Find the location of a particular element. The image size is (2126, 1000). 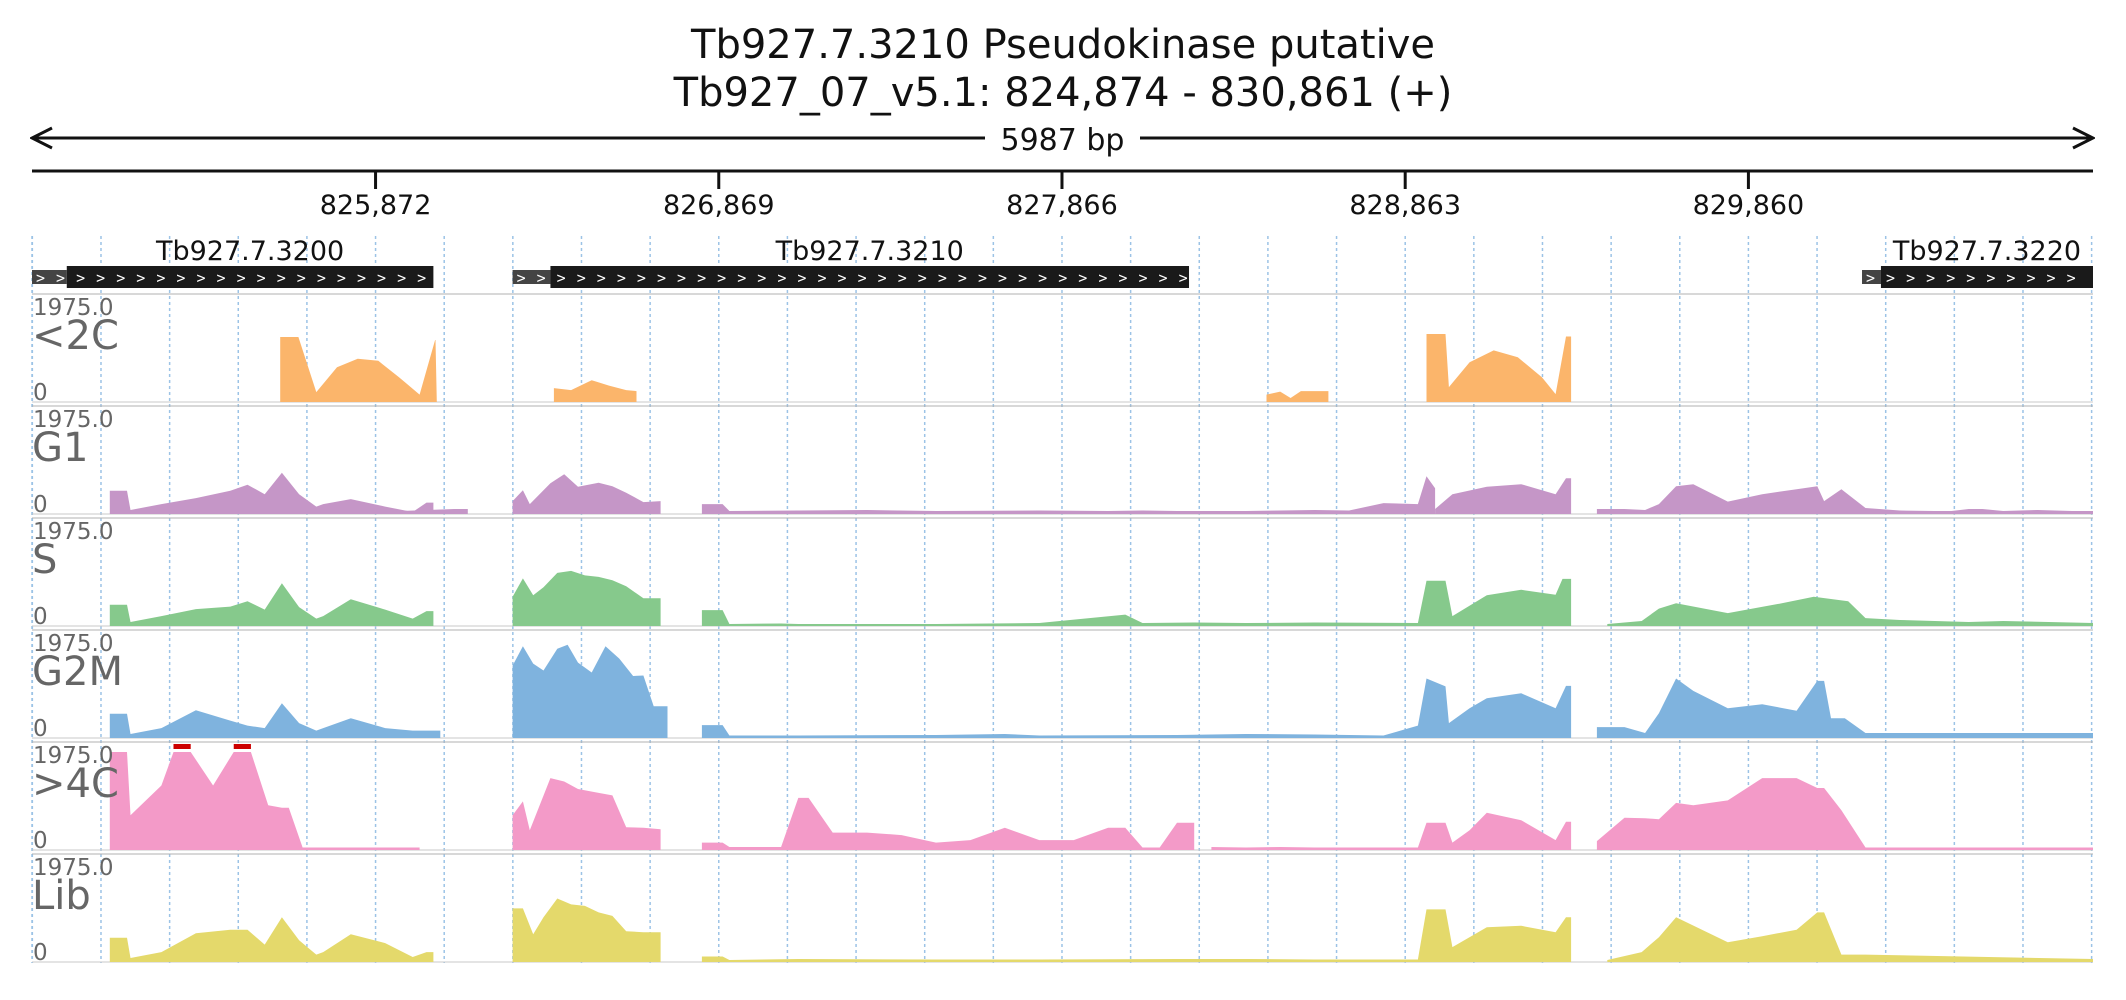

gene-strand-arrows: > > > > > > > > > > > > > > > > > > > > is located at coordinates (231, 278).